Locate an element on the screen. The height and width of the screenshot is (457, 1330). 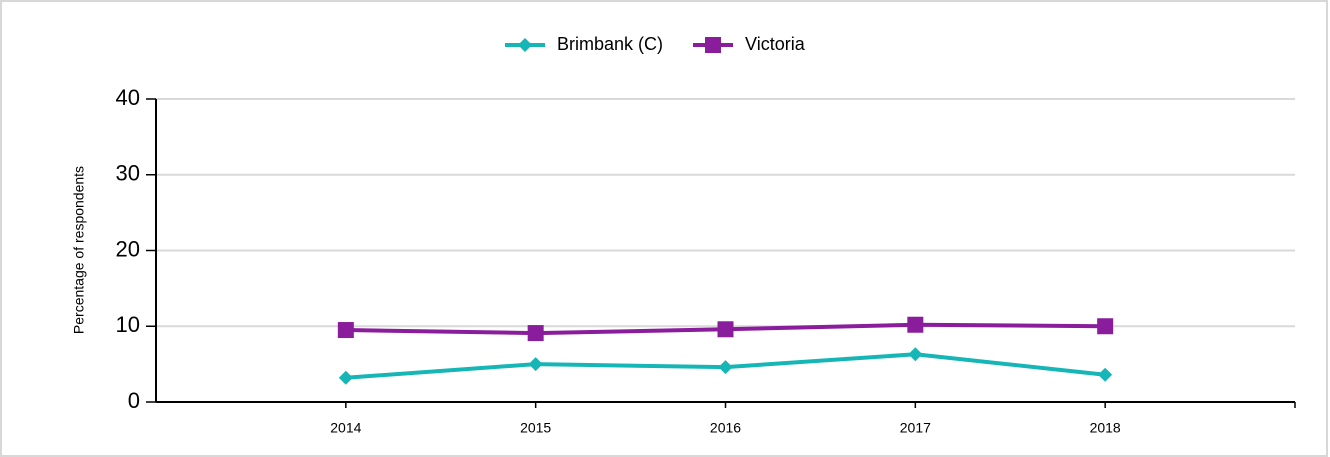
x-tick-label: 2018 is located at coordinates (1105, 428).